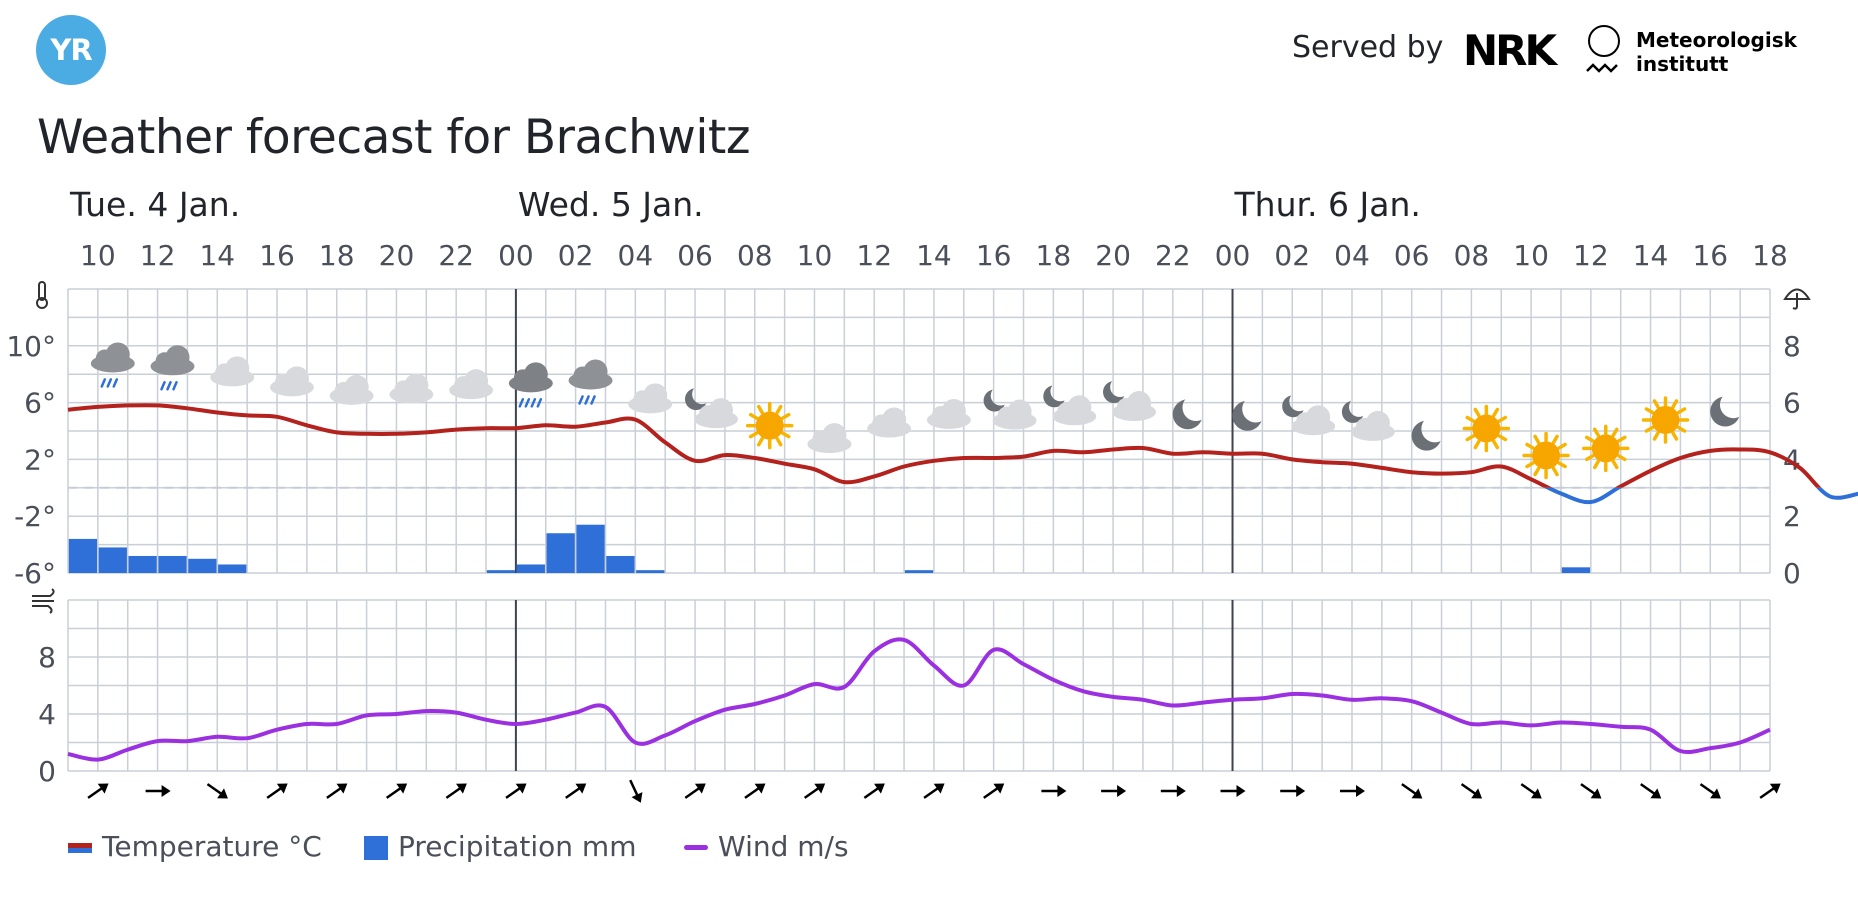  Describe the element at coordinates (696, 847) in the screenshot. I see `wind-legend-swatch` at that location.